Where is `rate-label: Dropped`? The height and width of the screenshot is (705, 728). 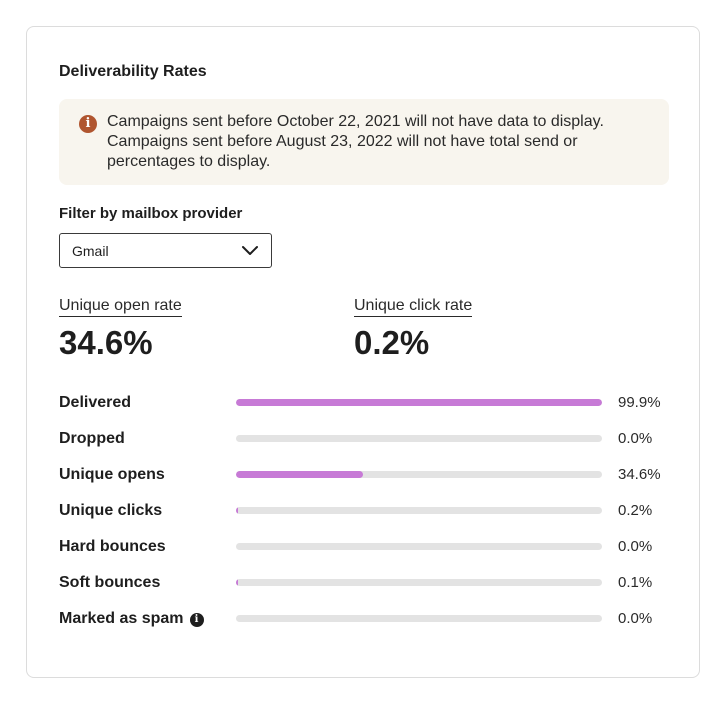
rate-label: Dropped is located at coordinates (92, 439).